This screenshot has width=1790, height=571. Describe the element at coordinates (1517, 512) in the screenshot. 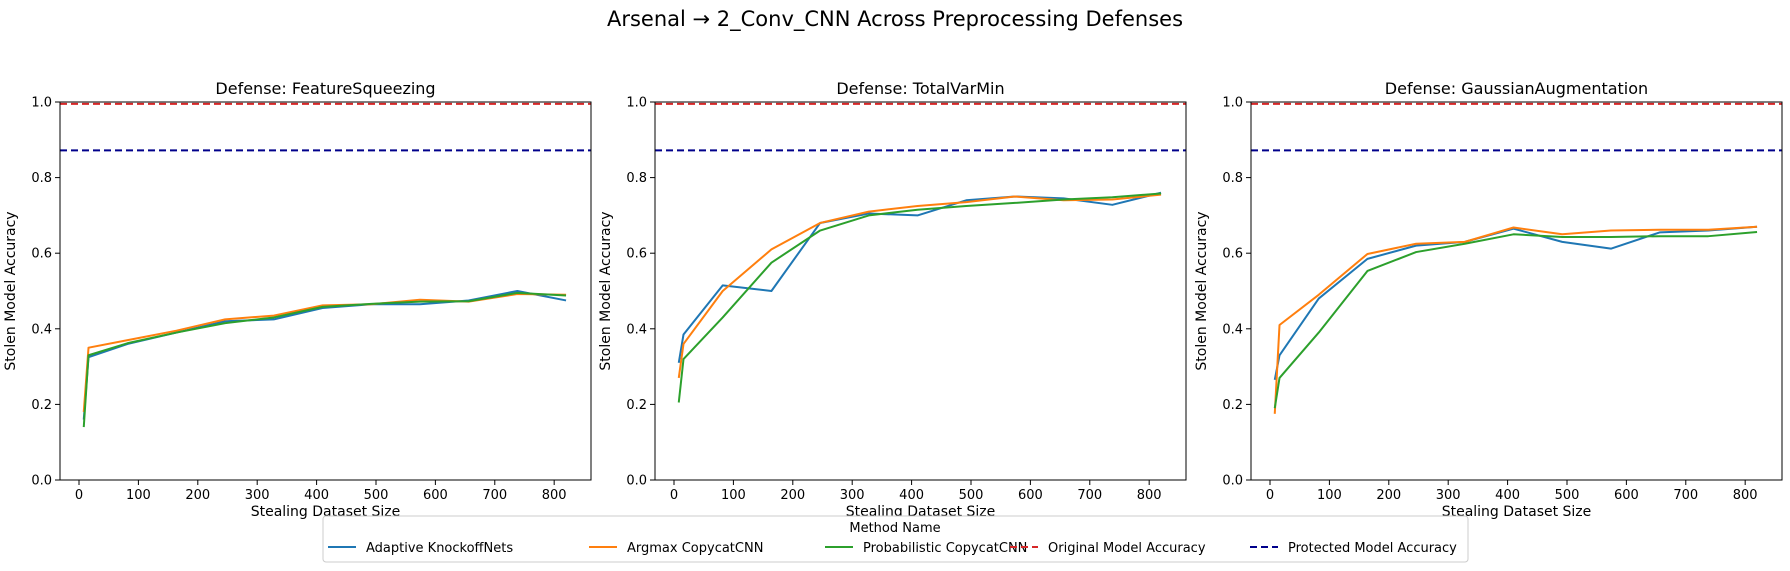

I see `x-axis-label: Stealing Dataset Size` at that location.